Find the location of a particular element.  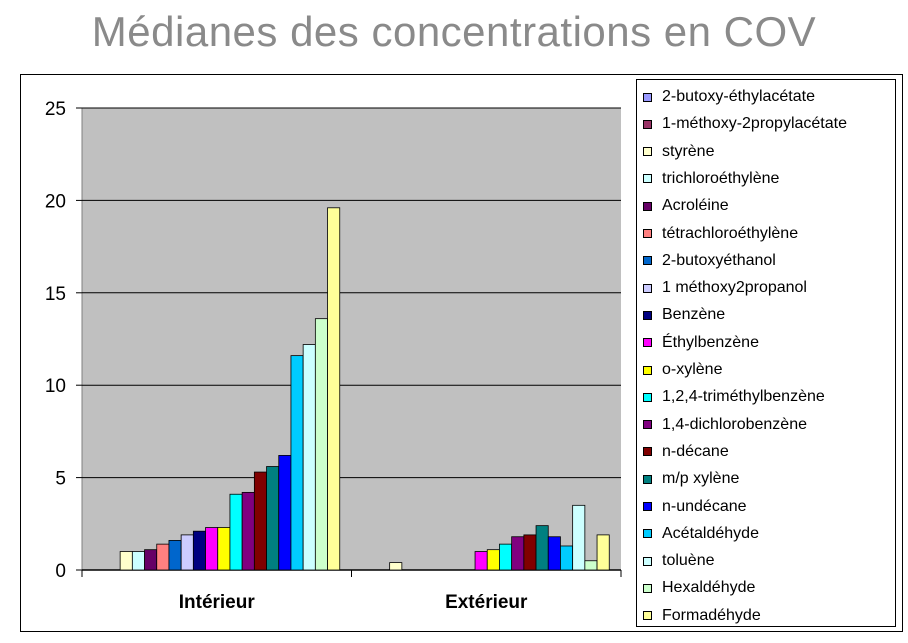

legend-label: 1-méthoxy-2propylacétate is located at coordinates (754, 124).